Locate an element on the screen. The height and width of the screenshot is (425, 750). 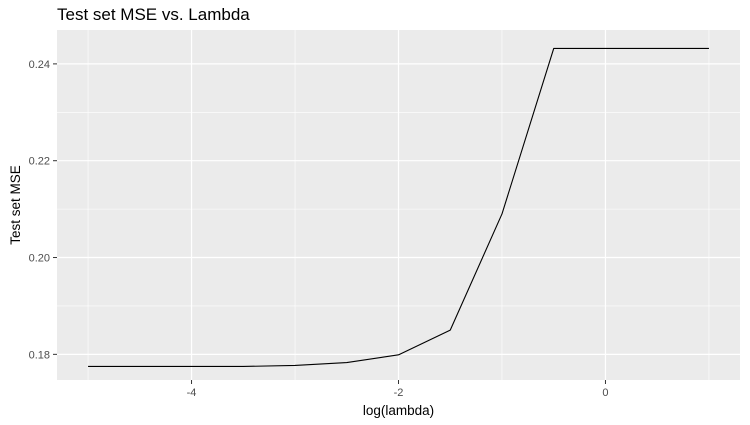
y-tick-label: 0.22 is located at coordinates (39, 162).